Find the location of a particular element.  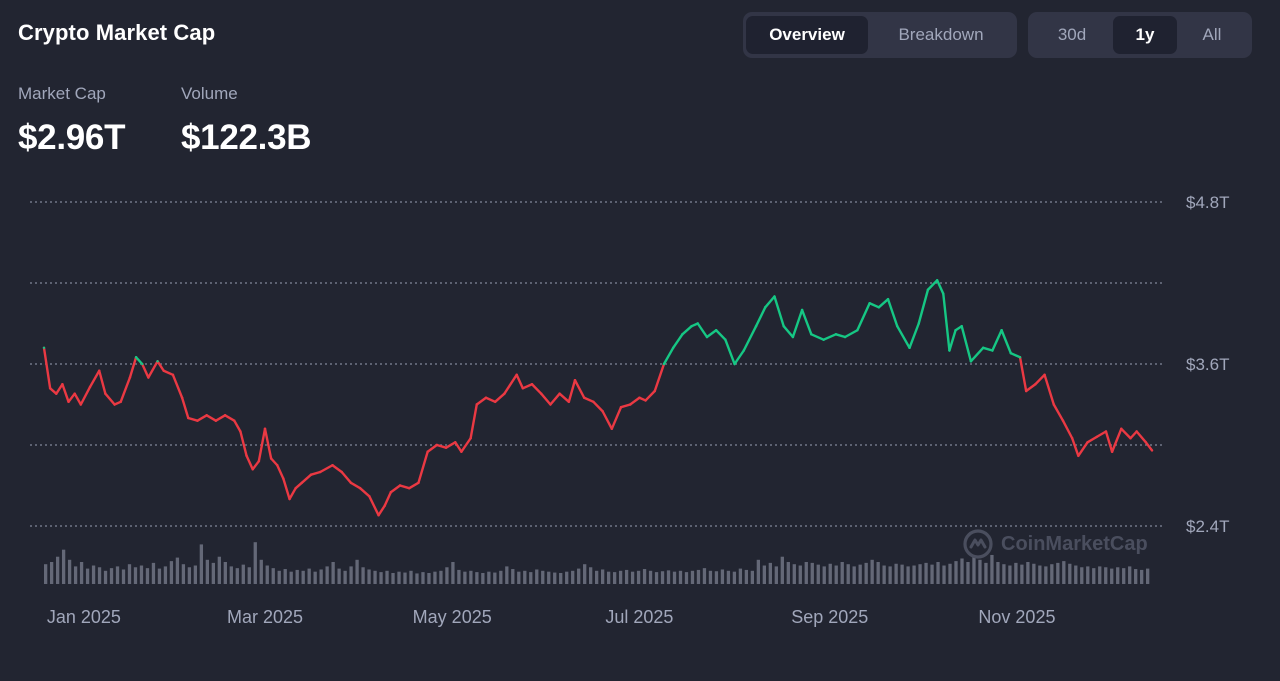

range-1y-button: 1y is located at coordinates (1145, 35).